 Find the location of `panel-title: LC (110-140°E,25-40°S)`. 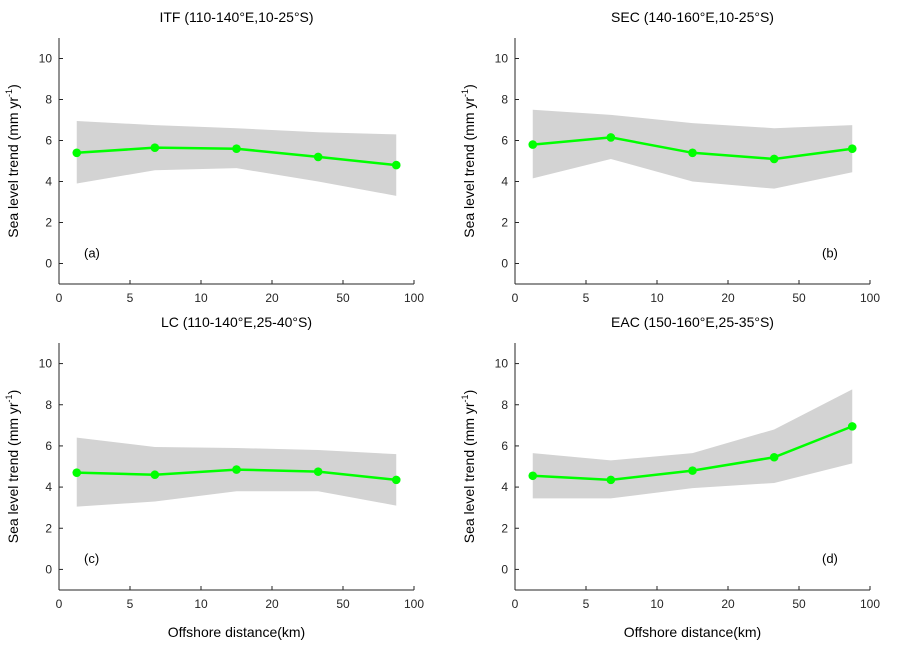

panel-title: LC (110-140°E,25-40°S) is located at coordinates (236, 322).